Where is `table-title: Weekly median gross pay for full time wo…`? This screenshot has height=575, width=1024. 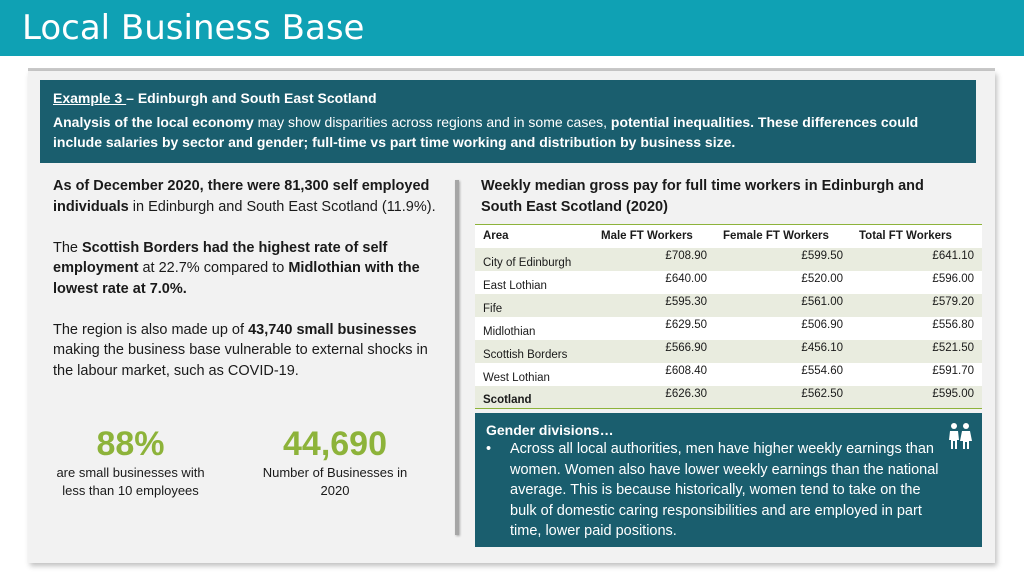
table-title: Weekly median gross pay for full time wo… is located at coordinates (702, 196).